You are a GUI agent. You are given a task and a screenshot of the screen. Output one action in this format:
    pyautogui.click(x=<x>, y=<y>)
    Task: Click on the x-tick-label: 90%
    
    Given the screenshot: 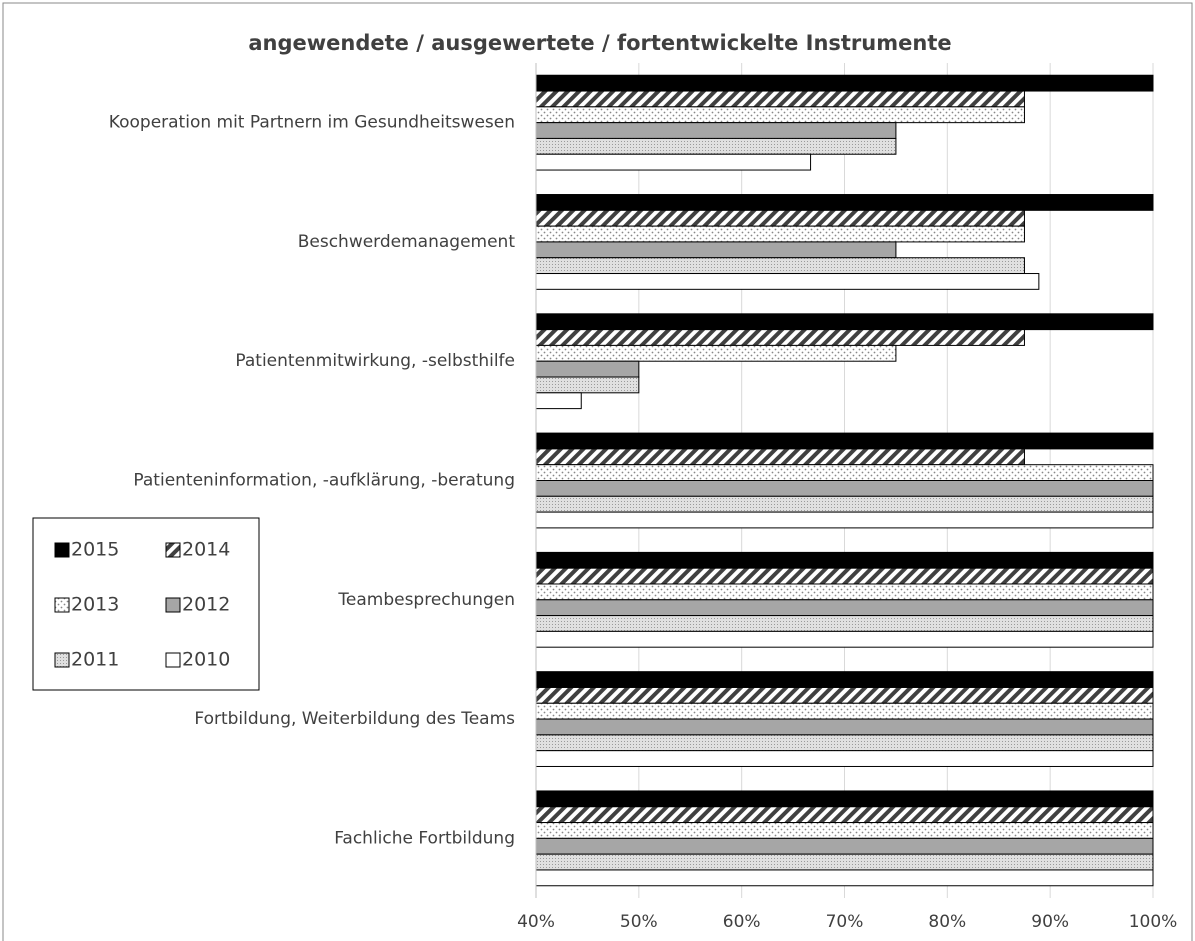 What is the action you would take?
    pyautogui.click(x=1050, y=922)
    